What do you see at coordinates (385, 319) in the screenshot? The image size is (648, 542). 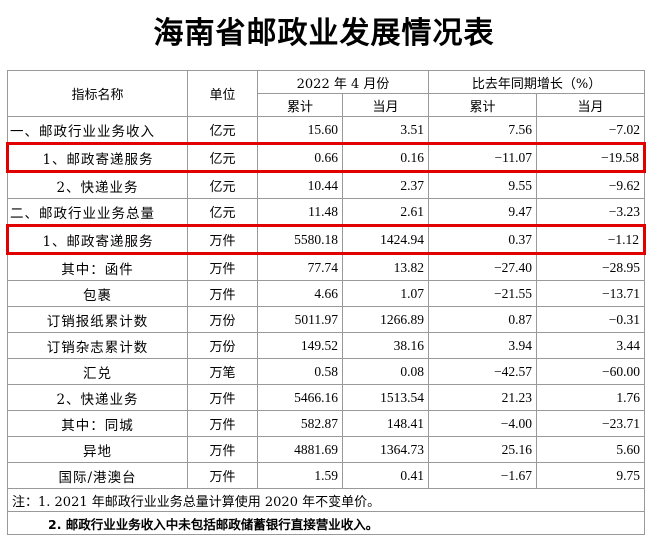 I see `row-month: 1266.89` at bounding box center [385, 319].